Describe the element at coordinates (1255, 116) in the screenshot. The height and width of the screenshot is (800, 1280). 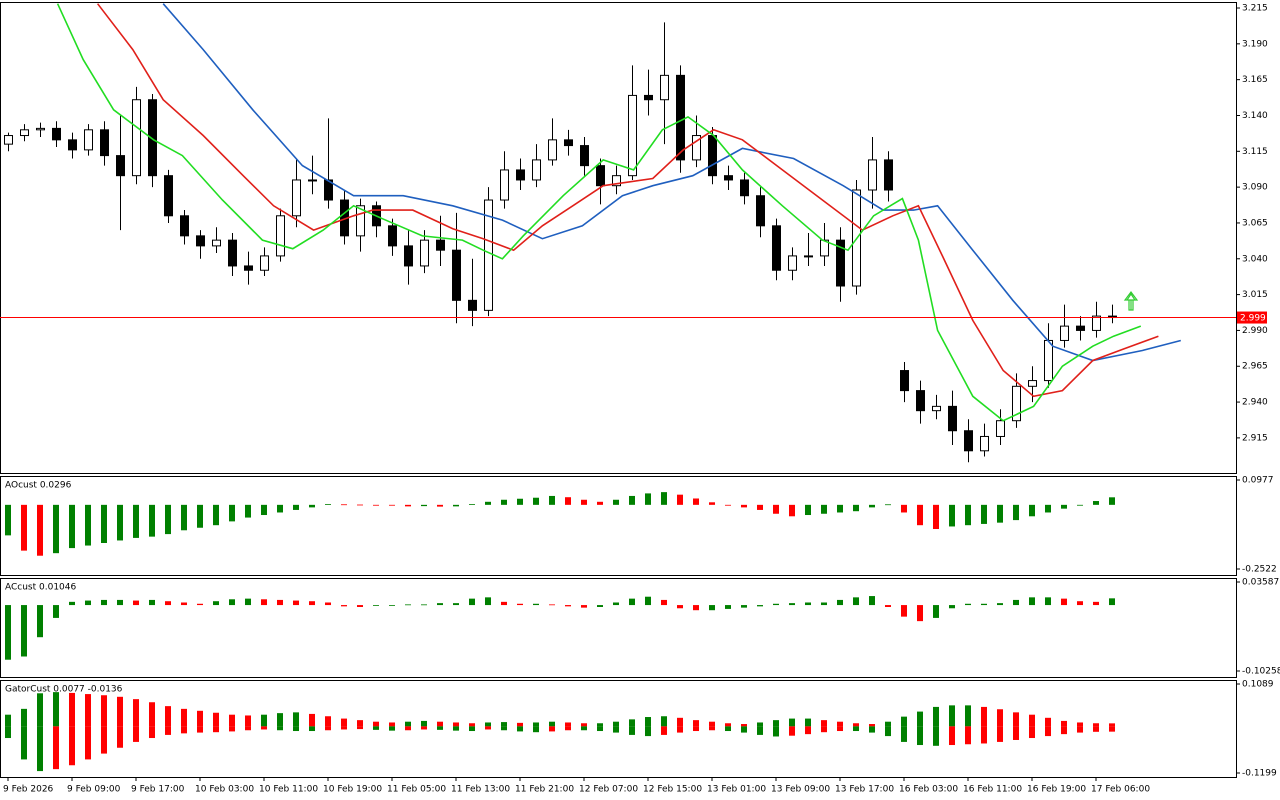
I see `y-tick-label: 3.140` at that location.